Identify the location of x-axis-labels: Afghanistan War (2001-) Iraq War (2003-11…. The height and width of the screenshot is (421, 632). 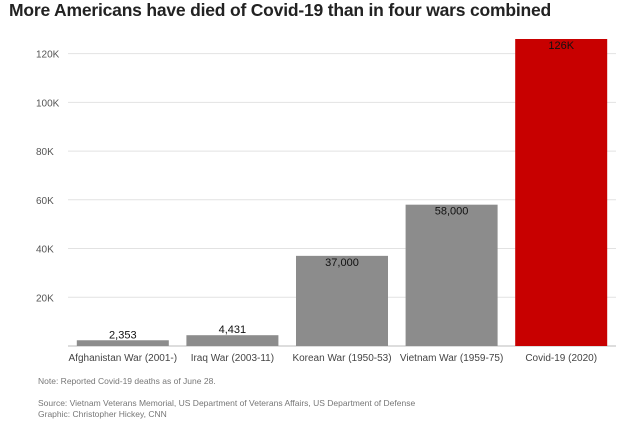
(333, 358).